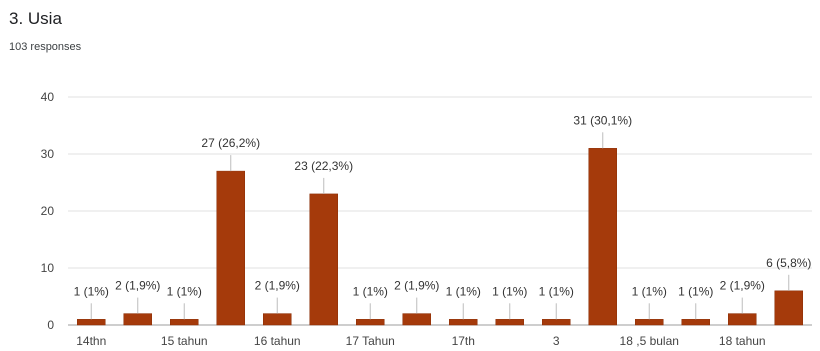 This screenshot has height=351, width=820. I want to click on y-tick-label: 0, so click(50, 325).